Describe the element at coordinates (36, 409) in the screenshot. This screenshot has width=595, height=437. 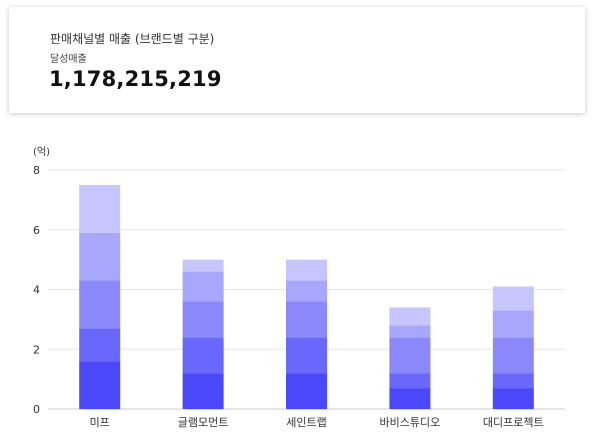
I see `y-tick-label: 0` at that location.